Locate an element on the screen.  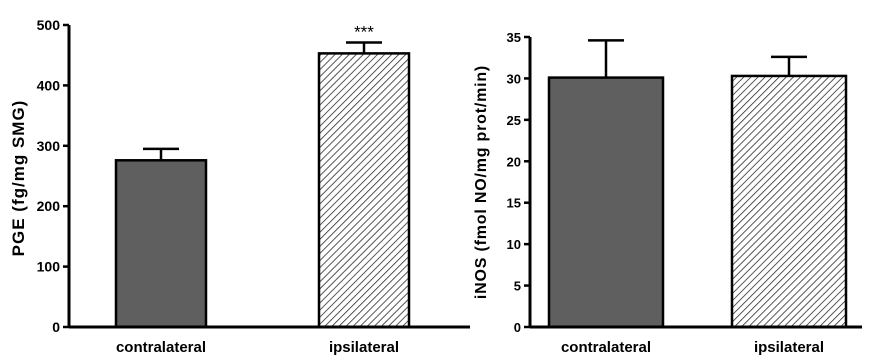
y-axis-label: PGE (fg/mg SMG) is located at coordinates (18, 178).